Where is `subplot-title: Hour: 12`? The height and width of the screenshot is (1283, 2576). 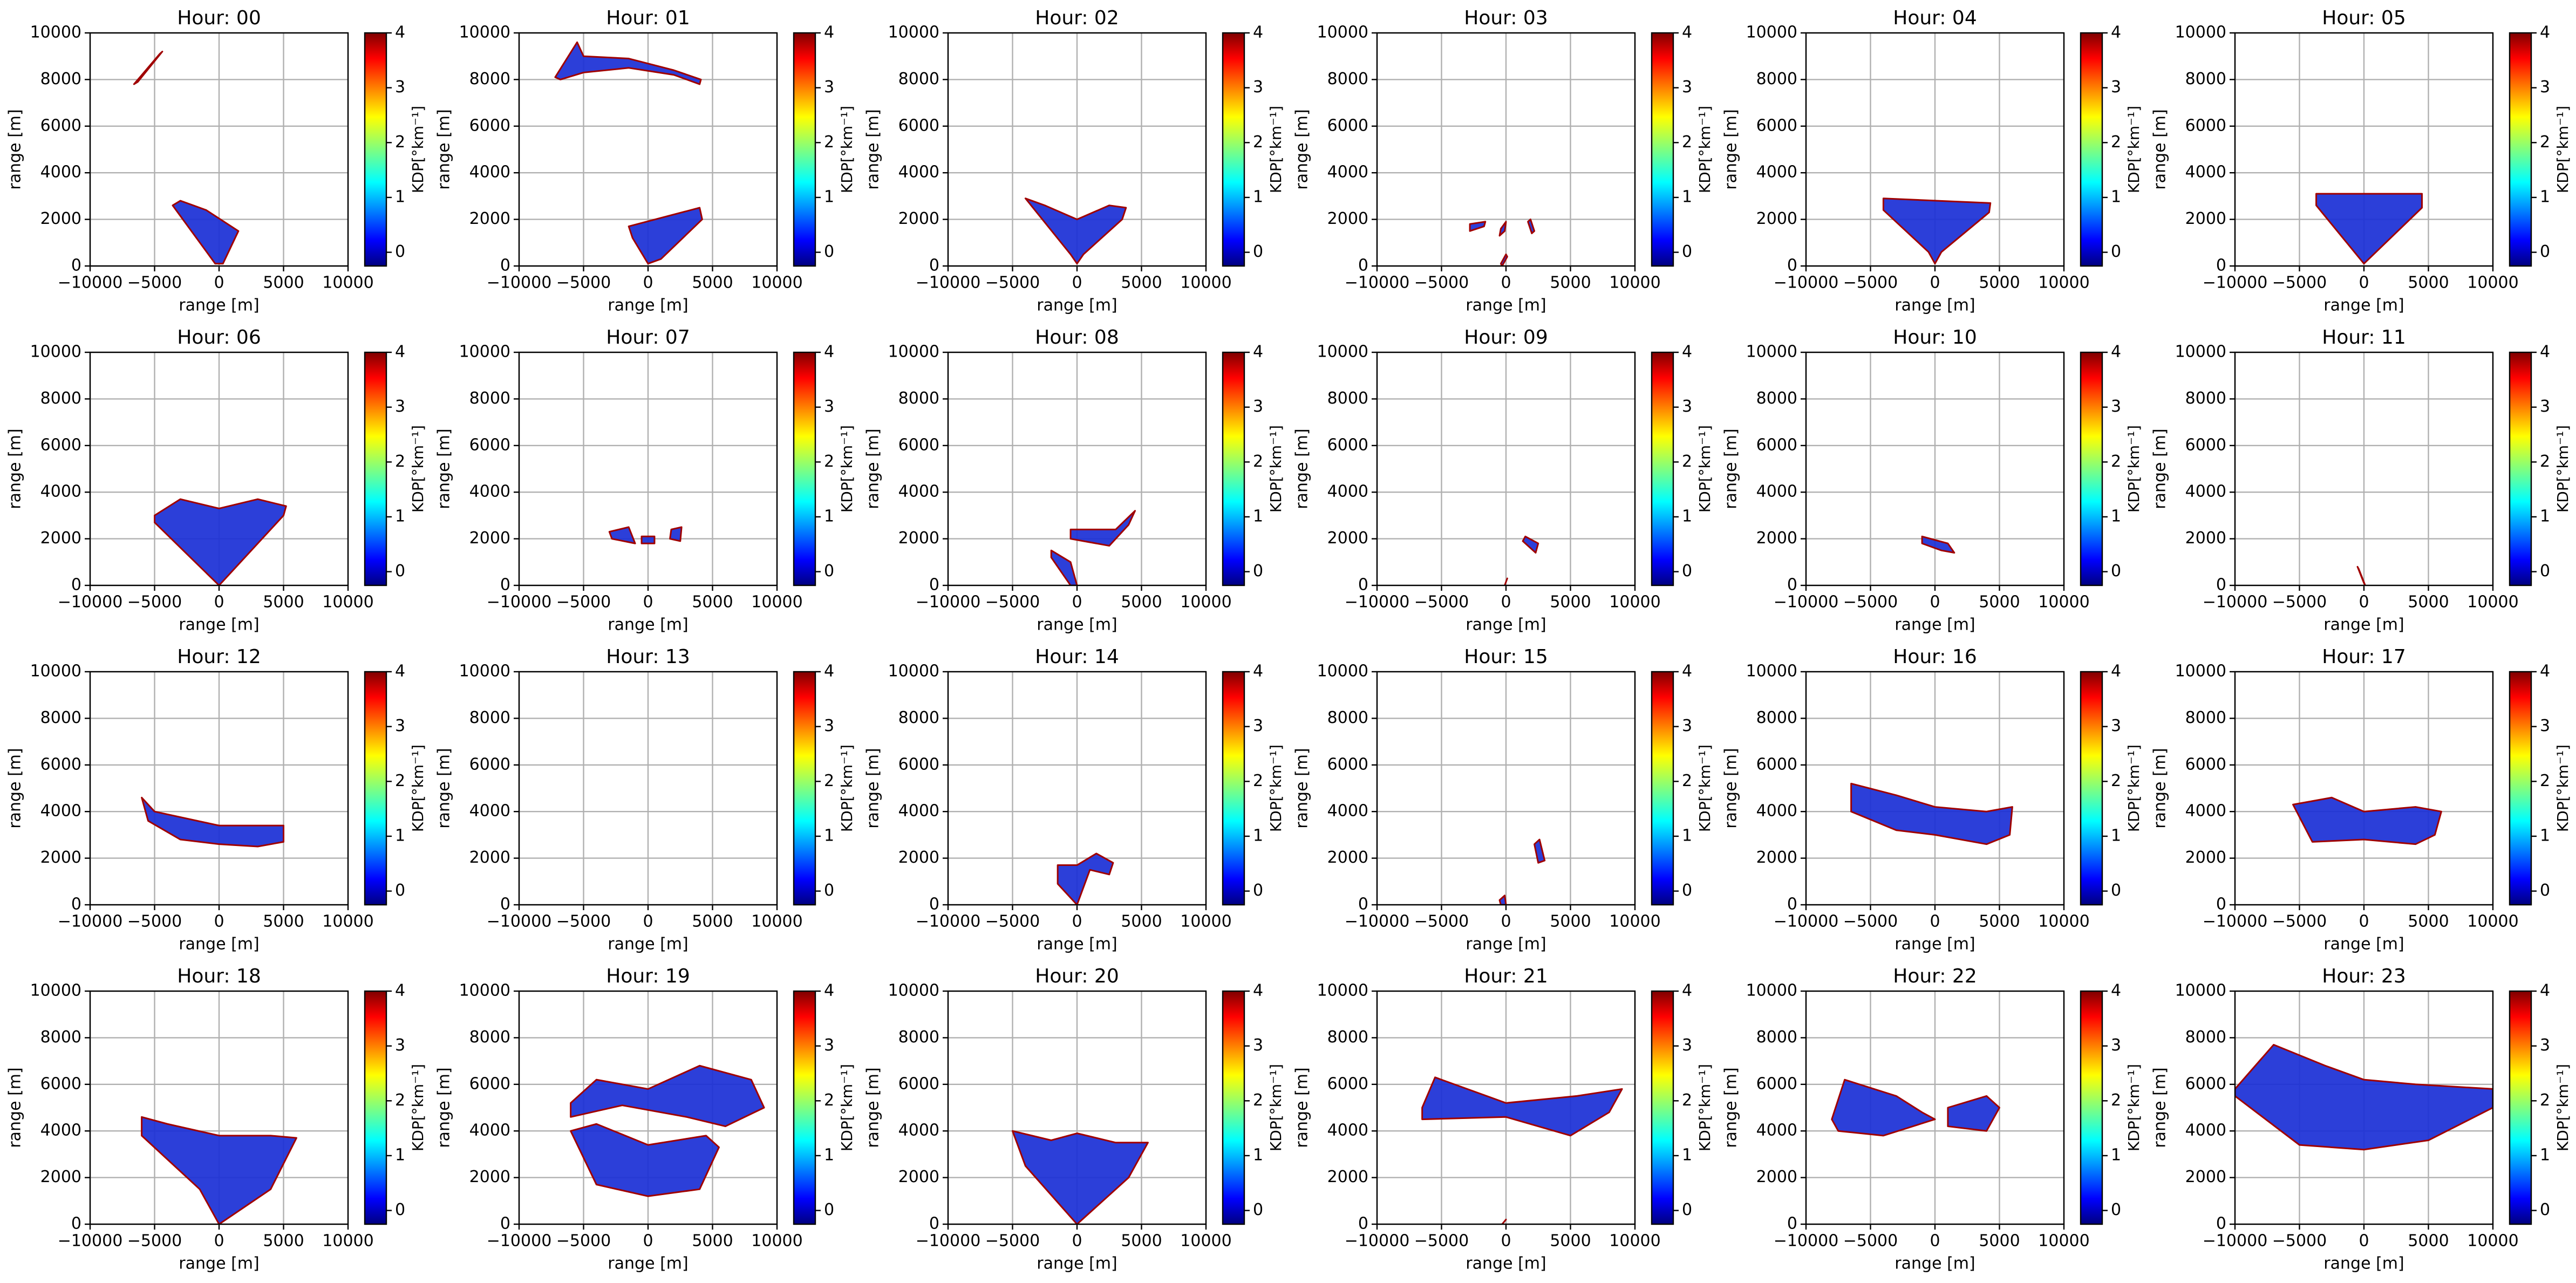
subplot-title: Hour: 12 is located at coordinates (219, 657).